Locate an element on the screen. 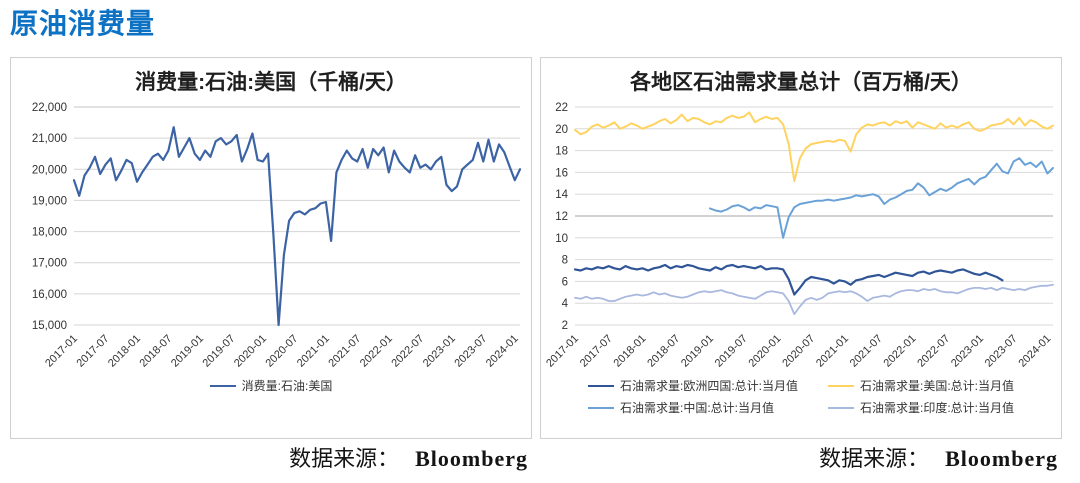  legend-label: 石油需求量:美国:总计:当月值 is located at coordinates (937, 386).